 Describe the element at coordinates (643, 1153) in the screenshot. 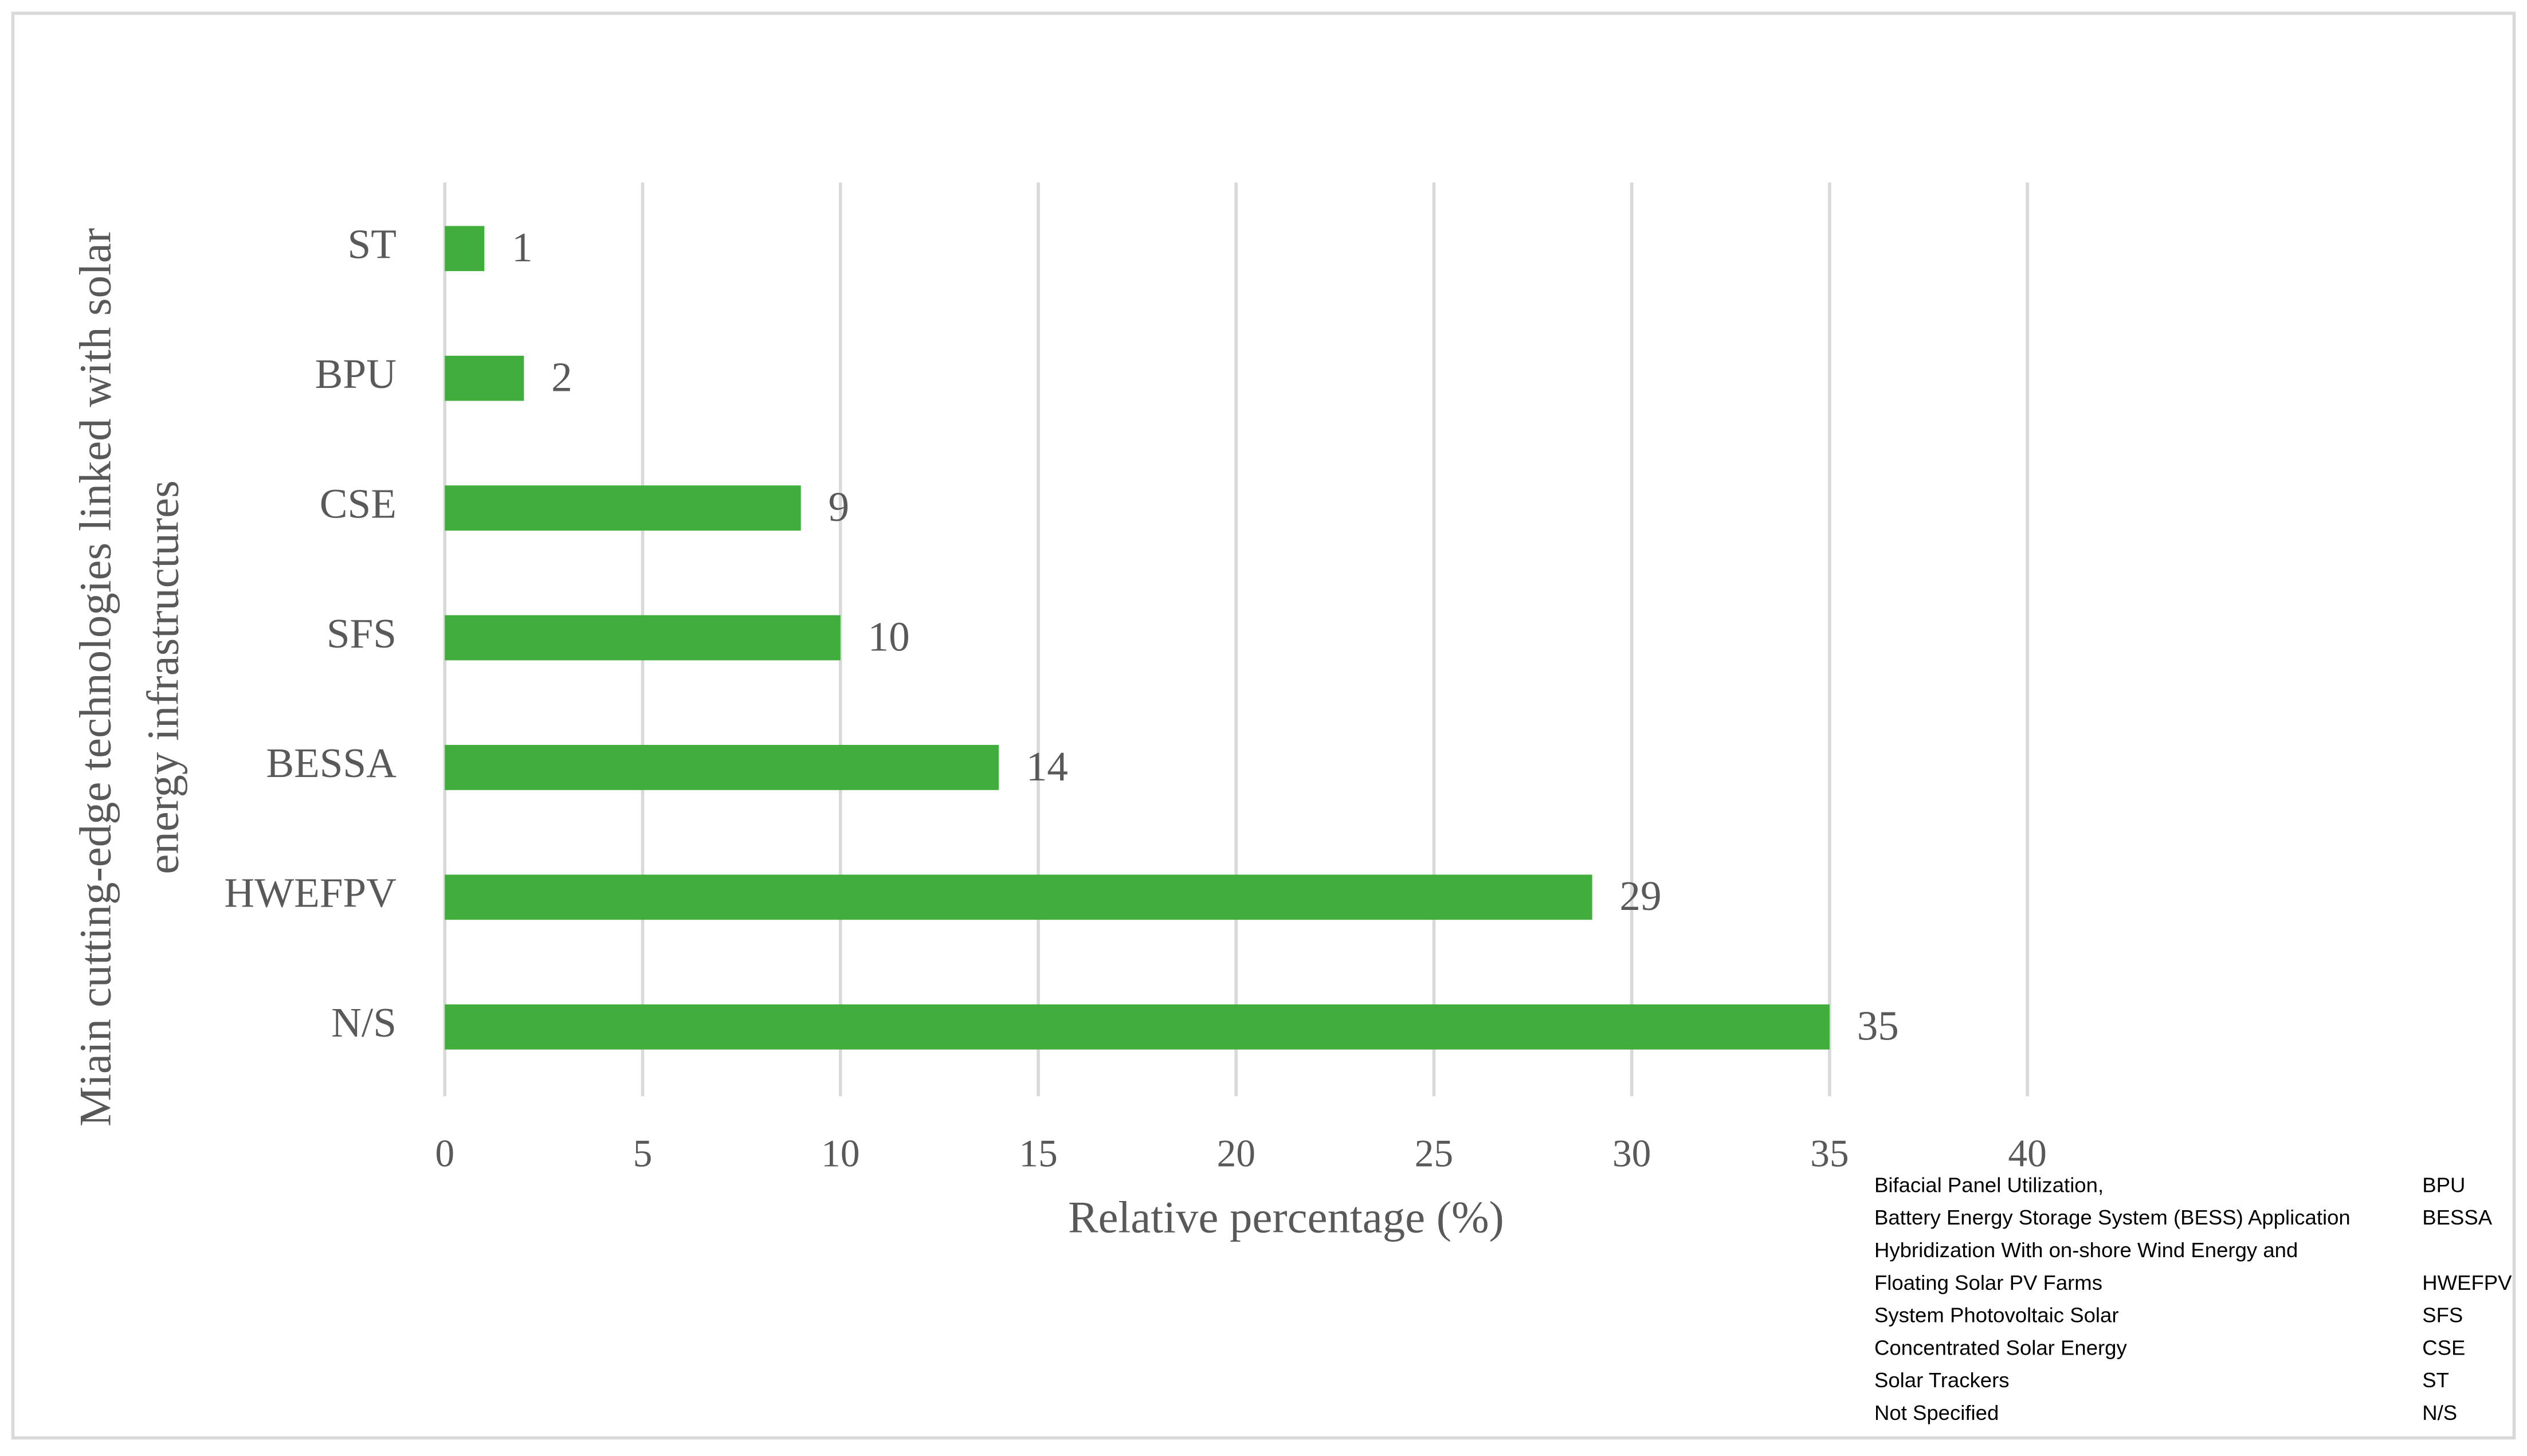

I see `x-tick-label: 5` at that location.